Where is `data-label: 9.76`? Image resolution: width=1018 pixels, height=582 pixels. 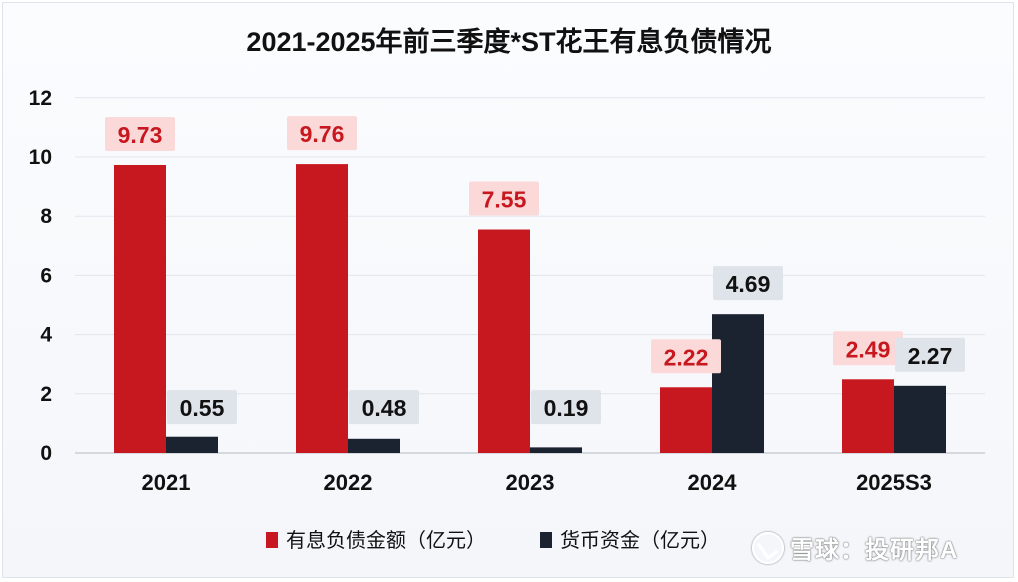 data-label: 9.76 is located at coordinates (322, 134).